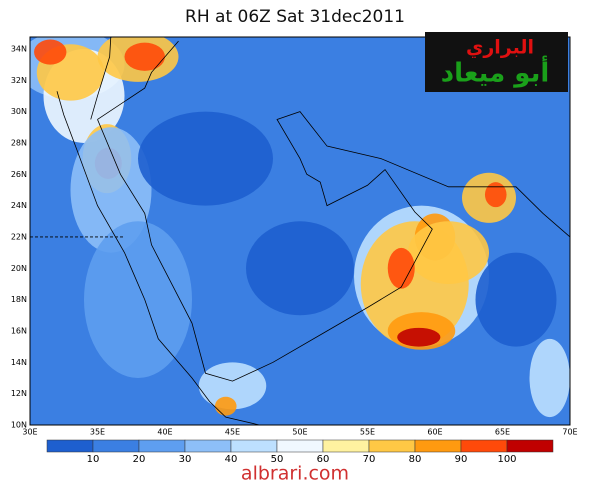 This screenshot has width=591, height=488. I want to click on colorbar-label: 20, so click(139, 459).